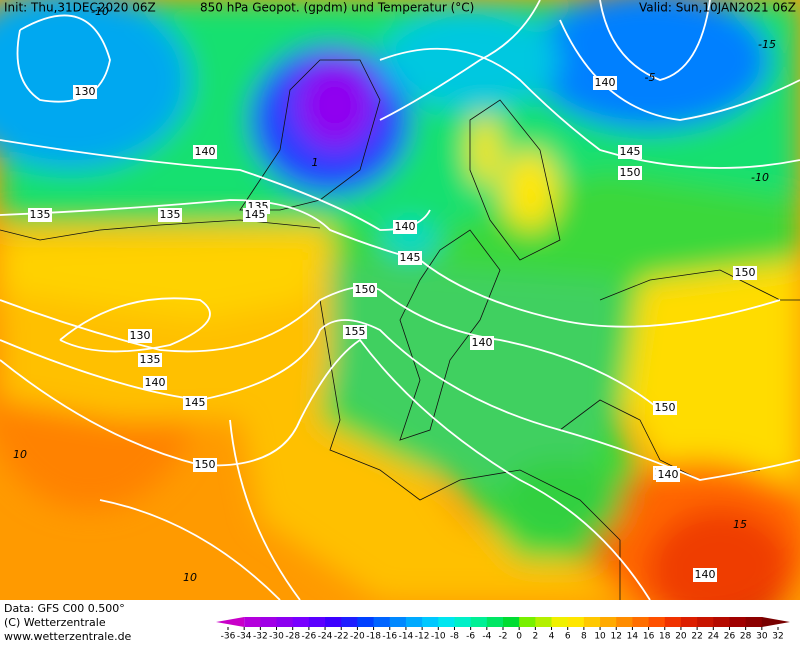 This screenshot has width=800, height=646. What do you see at coordinates (244, 637) in the screenshot?
I see `colorbar-label: -34` at bounding box center [244, 637].